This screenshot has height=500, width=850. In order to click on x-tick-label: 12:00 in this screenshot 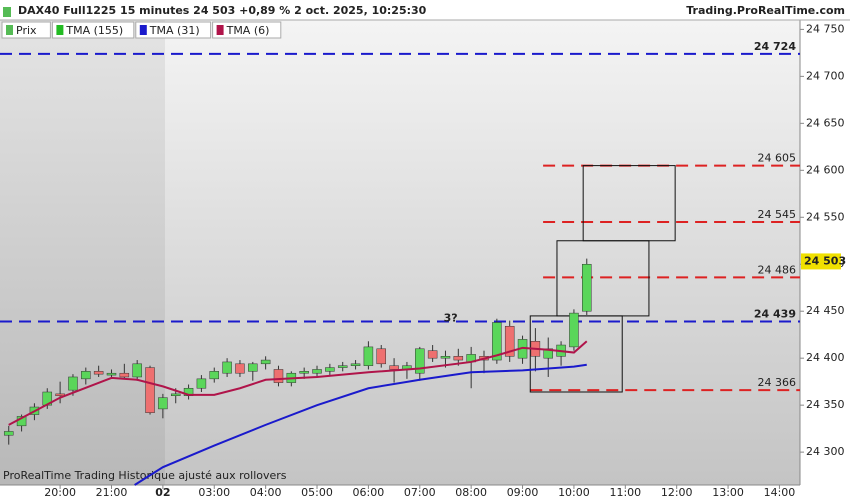, I will do `click(677, 492)`.